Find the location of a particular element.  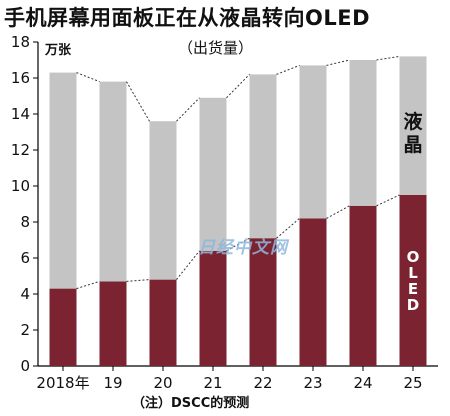

y-tick-label: 16 is located at coordinates (20, 78).